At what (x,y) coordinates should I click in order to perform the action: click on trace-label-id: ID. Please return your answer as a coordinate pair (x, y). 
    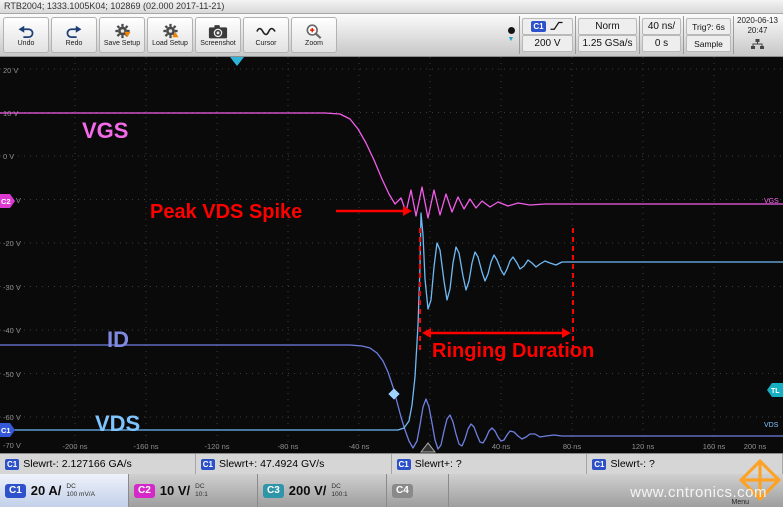
    Looking at the image, I should click on (118, 339).